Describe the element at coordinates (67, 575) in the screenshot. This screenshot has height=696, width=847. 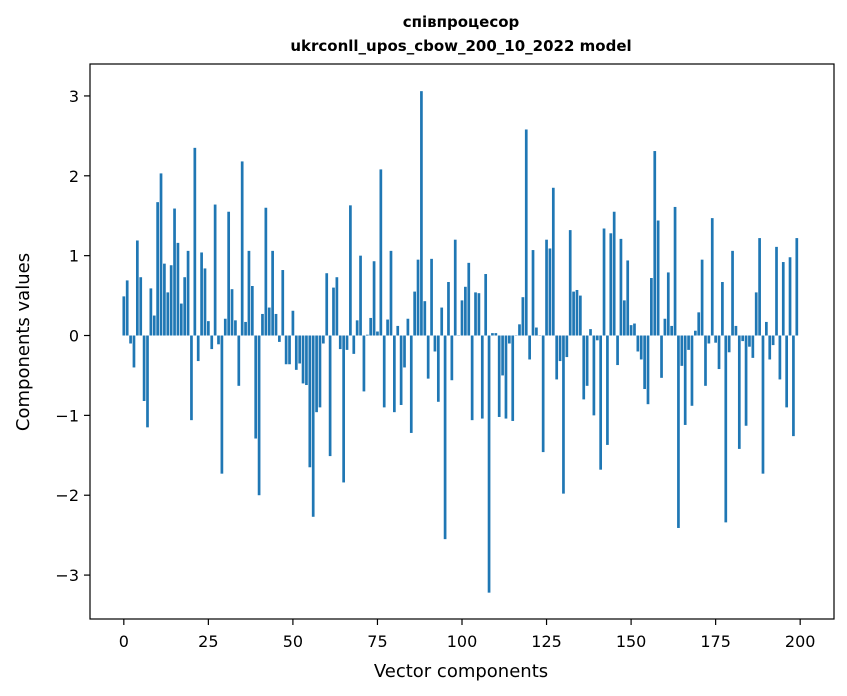
I see `y-tick-label-0: −3` at that location.